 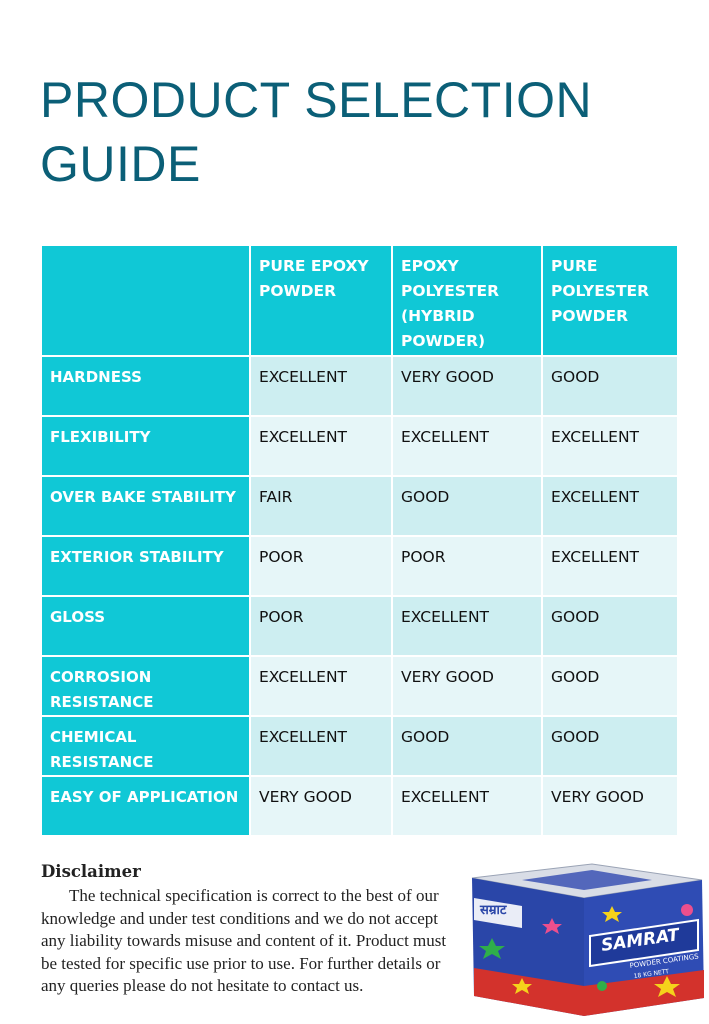 I want to click on row-label: EASY OF APPLICATION, so click(x=145, y=806).